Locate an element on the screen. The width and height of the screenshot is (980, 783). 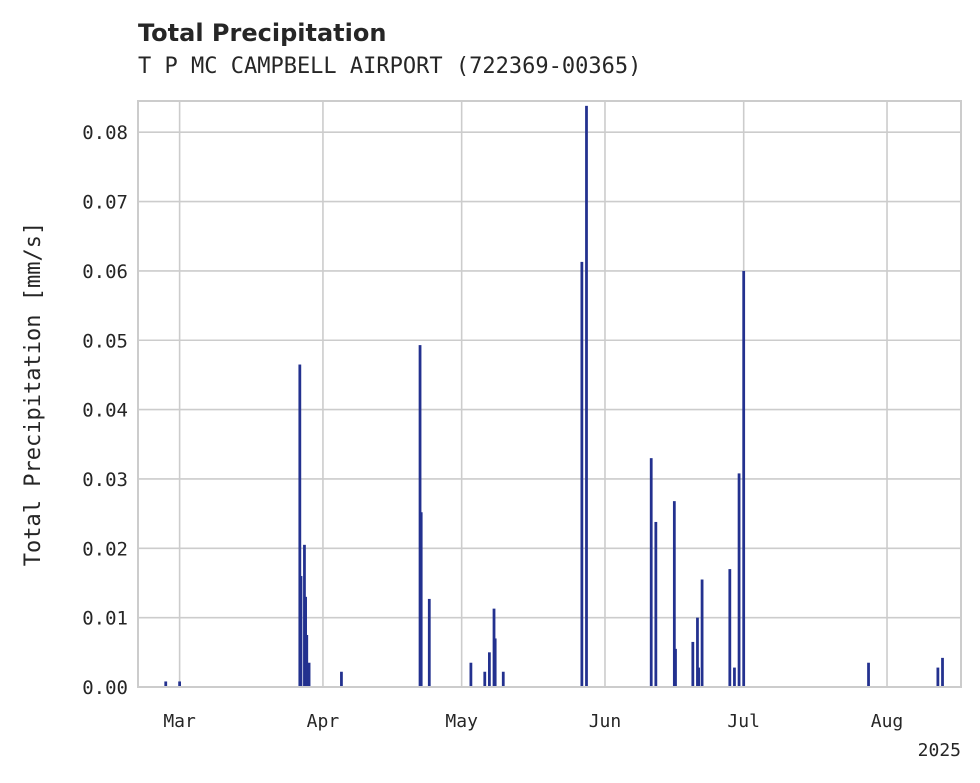
y-tick-label: 0.00 is located at coordinates (105, 688).